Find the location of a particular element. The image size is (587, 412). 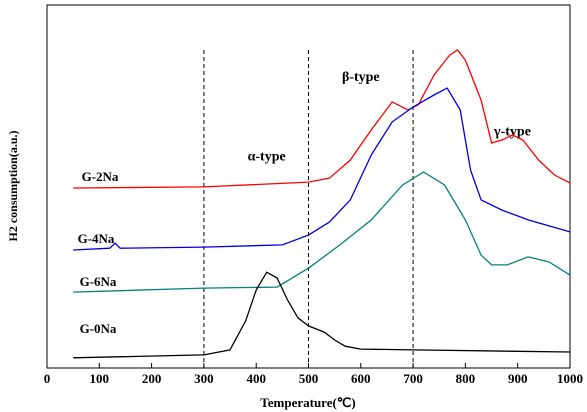

annotation: β-type is located at coordinates (361, 77).